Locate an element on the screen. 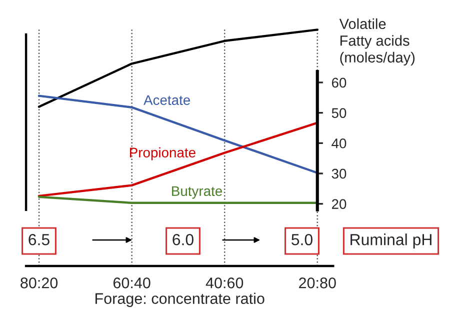 This screenshot has height=324, width=457. x-tick-label: 20:80 is located at coordinates (317, 283).